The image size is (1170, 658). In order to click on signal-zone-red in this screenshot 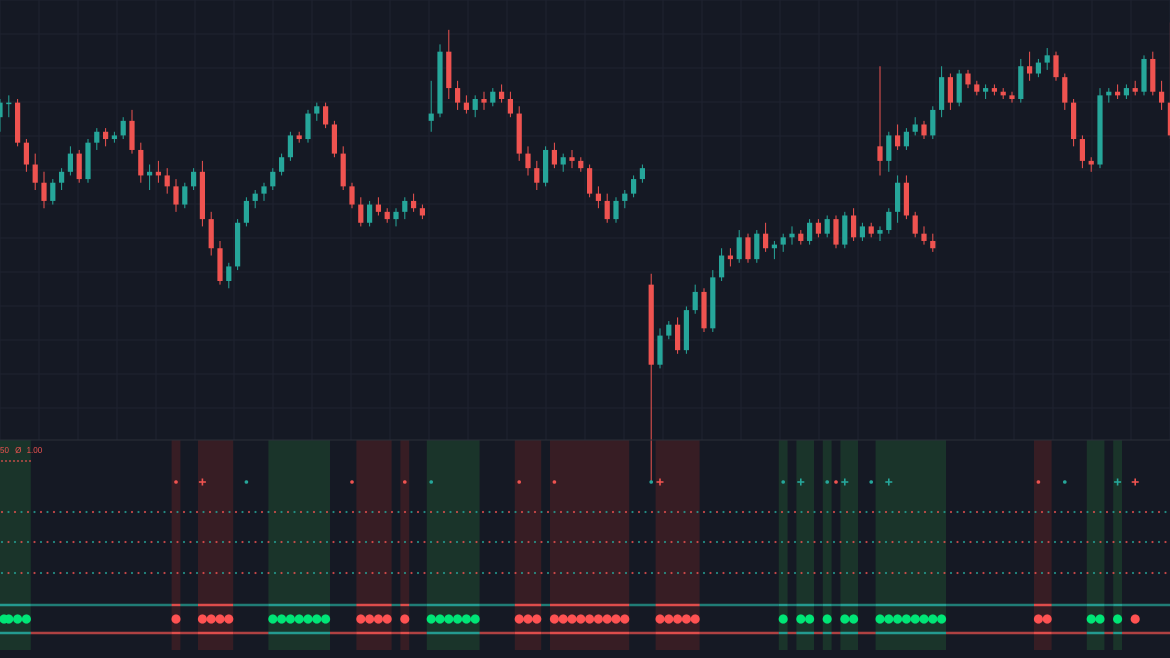, I will do `click(405, 545)`.